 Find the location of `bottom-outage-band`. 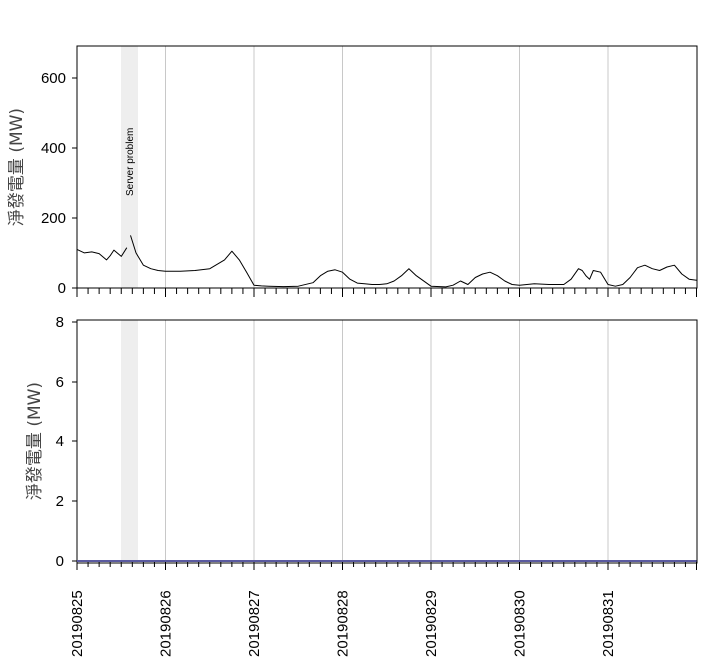

bottom-outage-band is located at coordinates (129, 441).